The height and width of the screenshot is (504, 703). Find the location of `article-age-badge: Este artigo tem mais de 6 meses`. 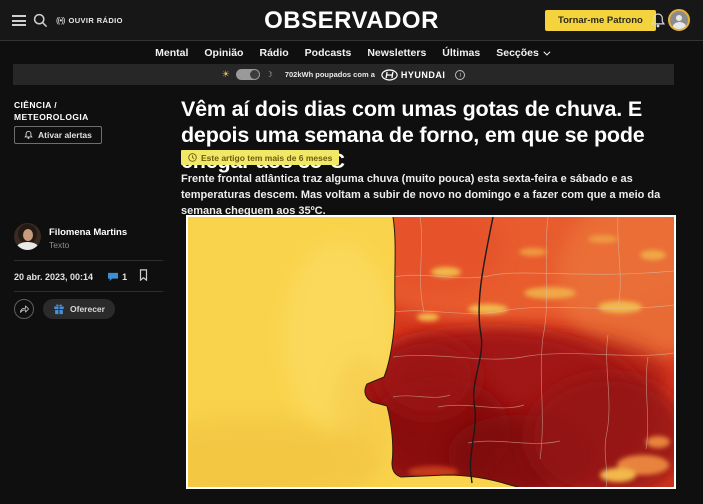

article-age-badge: Este artigo tem mais de 6 meses is located at coordinates (260, 157).